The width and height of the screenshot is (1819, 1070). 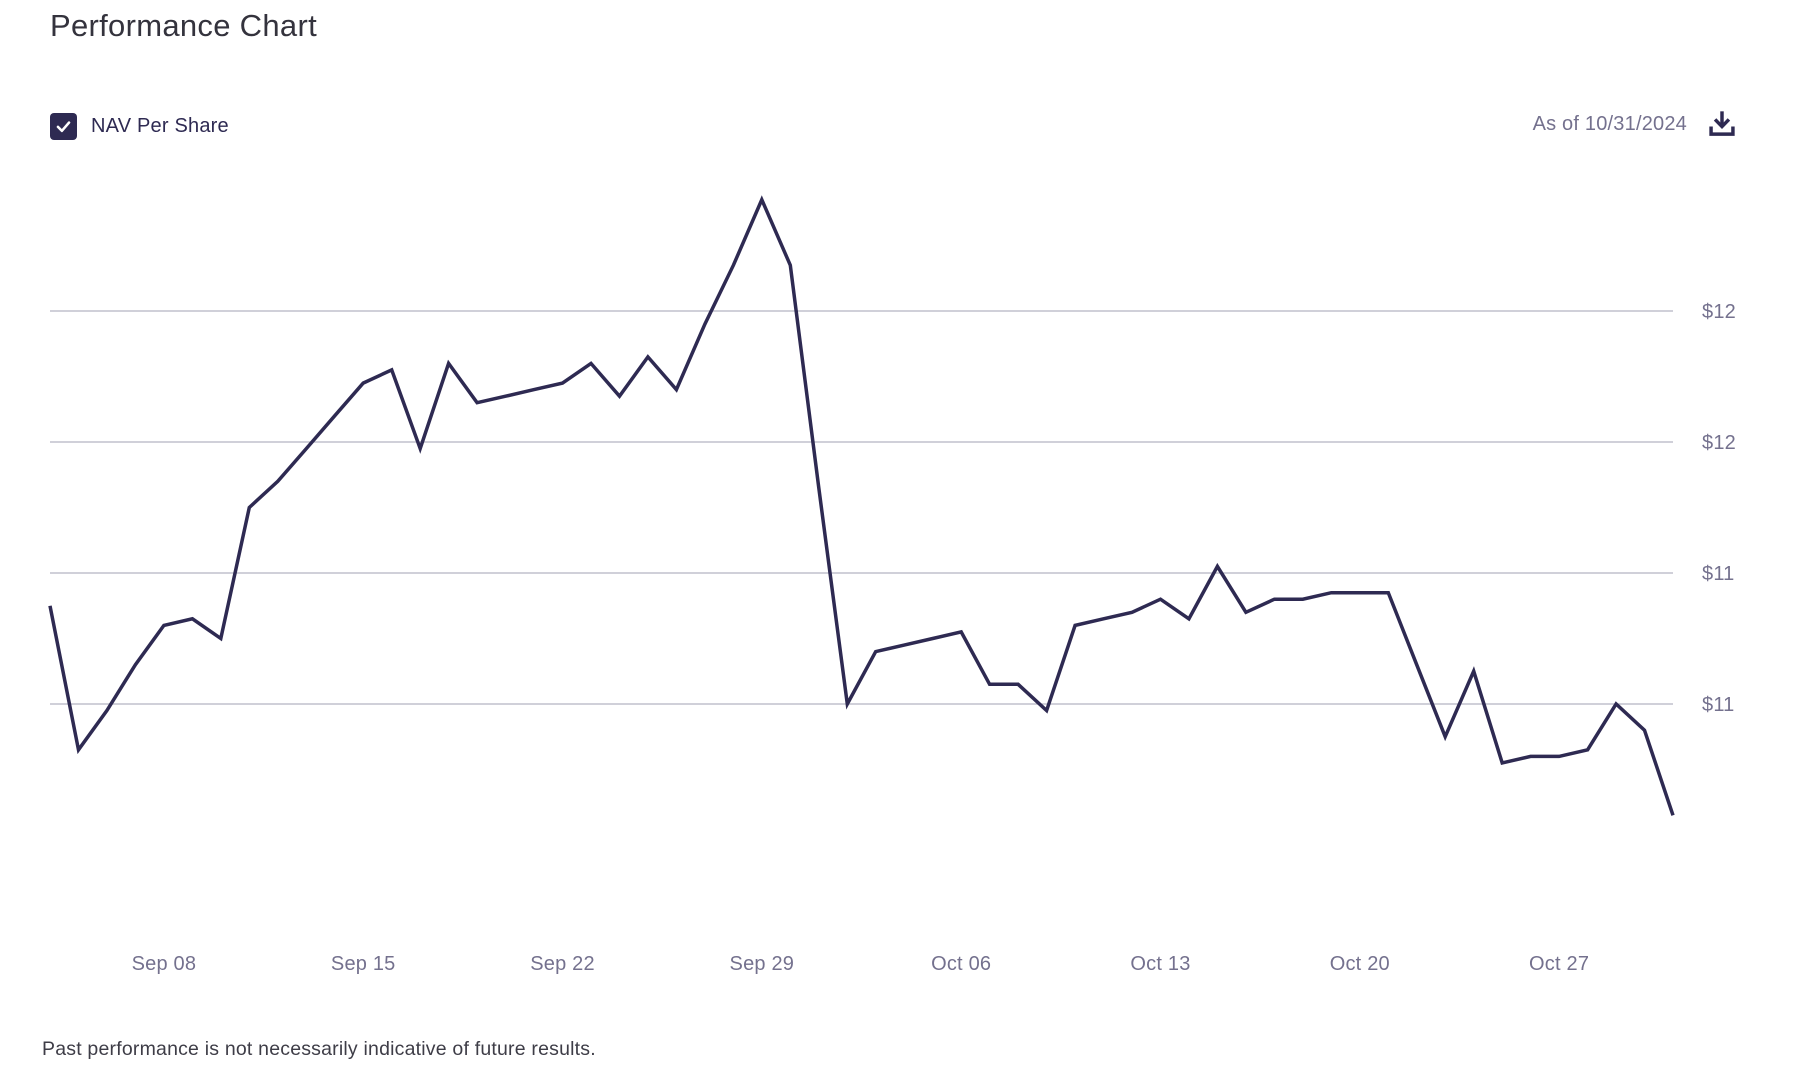 I want to click on series-toggle-row: NAV Per Share, so click(x=139, y=126).